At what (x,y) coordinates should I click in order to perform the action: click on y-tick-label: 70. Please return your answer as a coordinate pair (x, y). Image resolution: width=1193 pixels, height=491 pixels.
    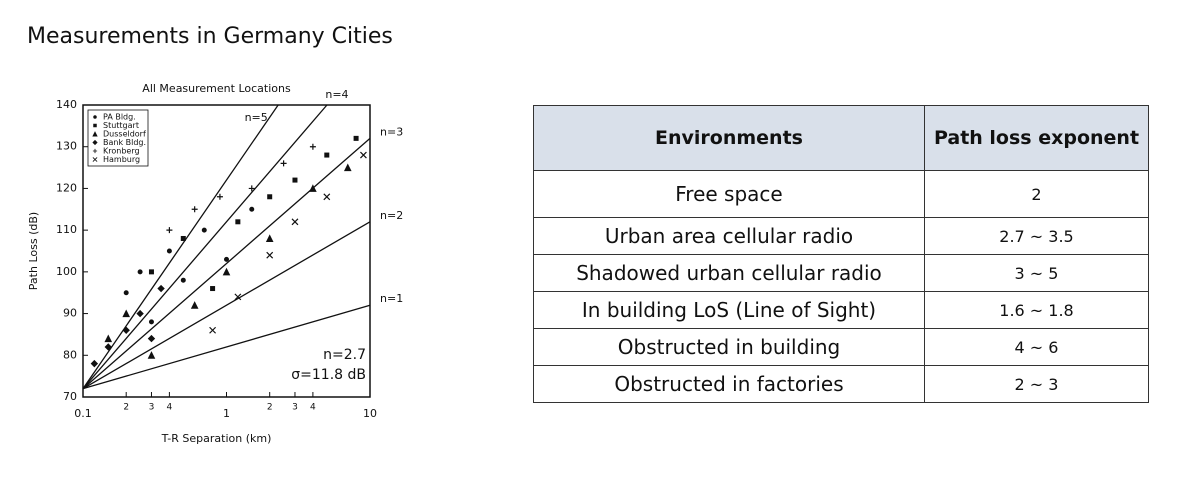
    Looking at the image, I should click on (70, 396).